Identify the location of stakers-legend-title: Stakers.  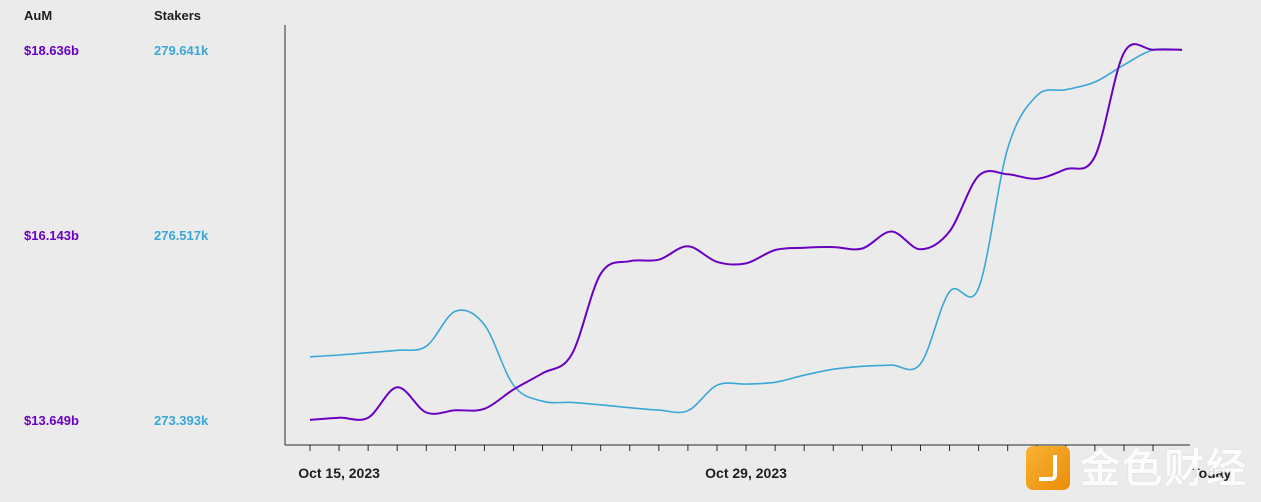
(177, 15).